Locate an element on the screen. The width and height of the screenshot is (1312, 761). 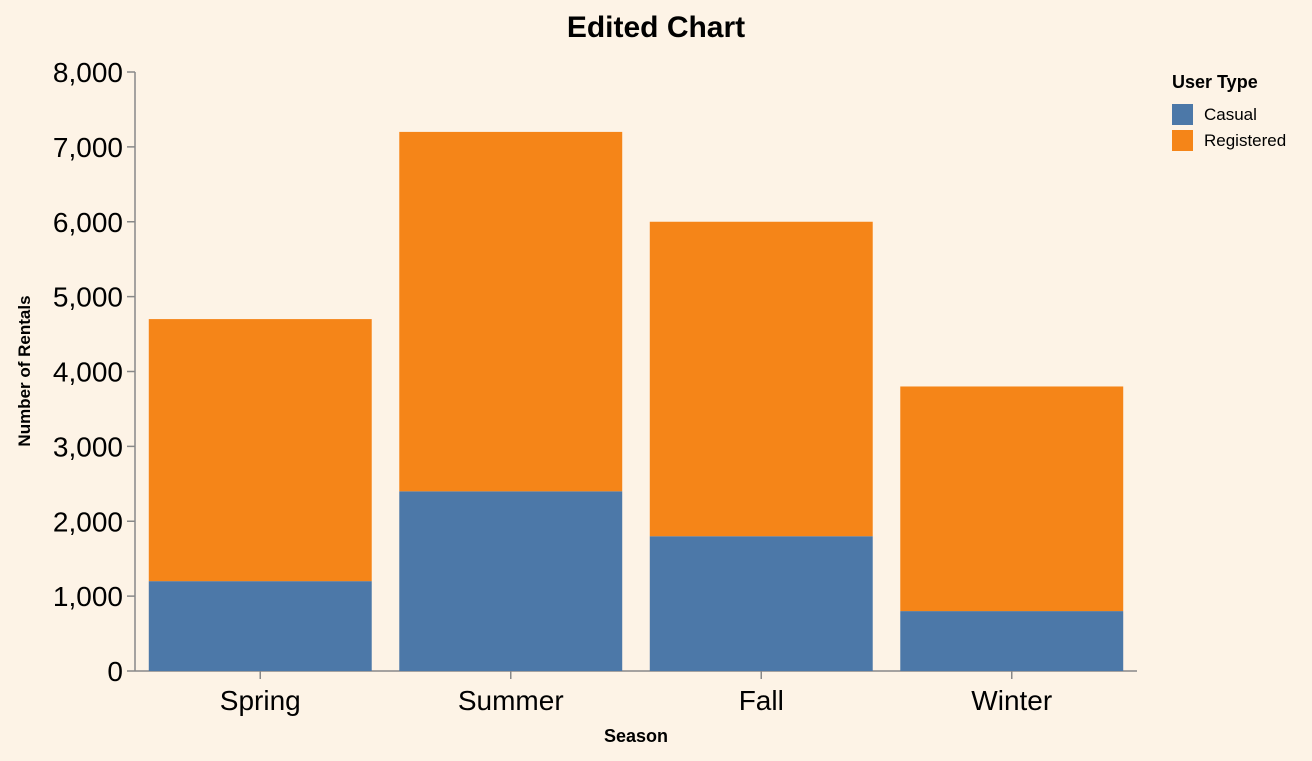
y-tick-label: 5,000 is located at coordinates (88, 297).